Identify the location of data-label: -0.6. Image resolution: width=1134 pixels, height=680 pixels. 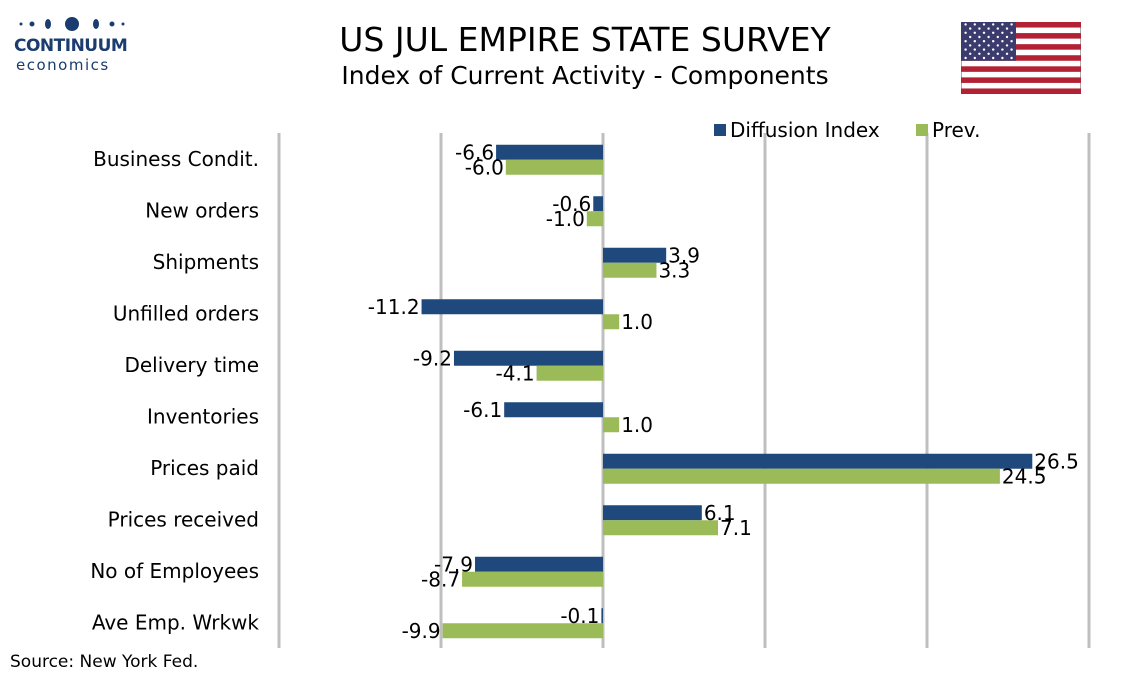
(571, 204).